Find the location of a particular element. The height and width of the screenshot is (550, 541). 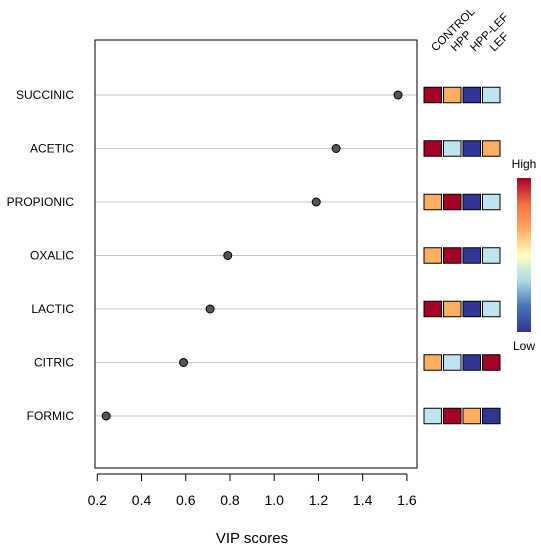

legend-high-label: High is located at coordinates (524, 164).